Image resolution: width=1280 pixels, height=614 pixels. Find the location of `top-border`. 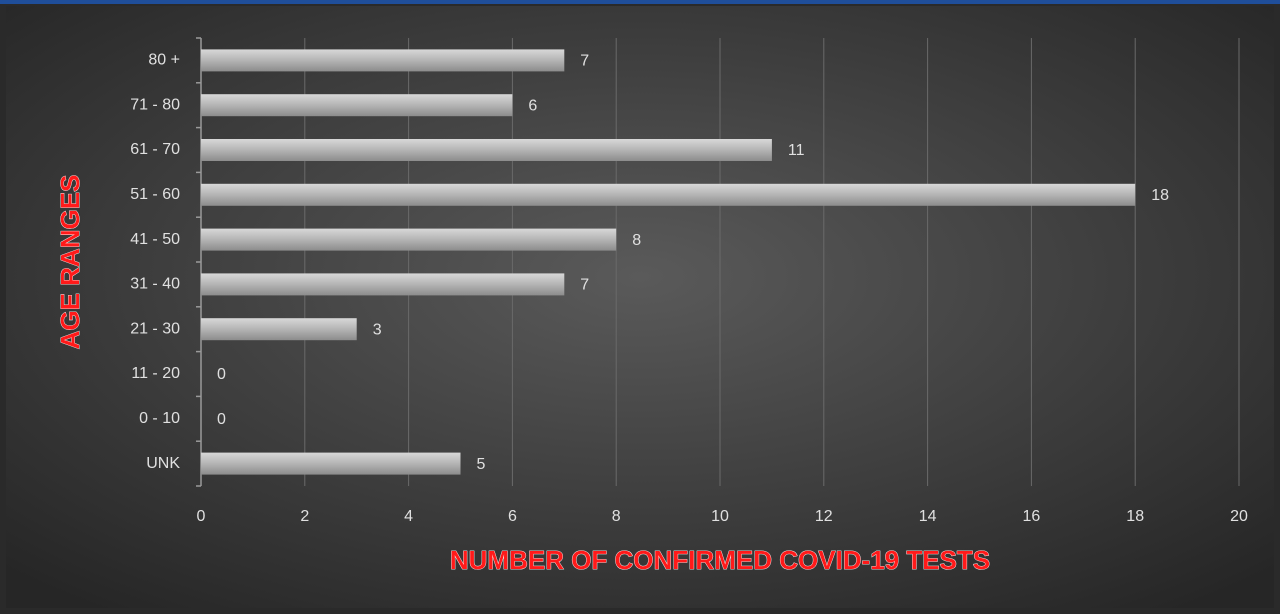

top-border is located at coordinates (640, 2).